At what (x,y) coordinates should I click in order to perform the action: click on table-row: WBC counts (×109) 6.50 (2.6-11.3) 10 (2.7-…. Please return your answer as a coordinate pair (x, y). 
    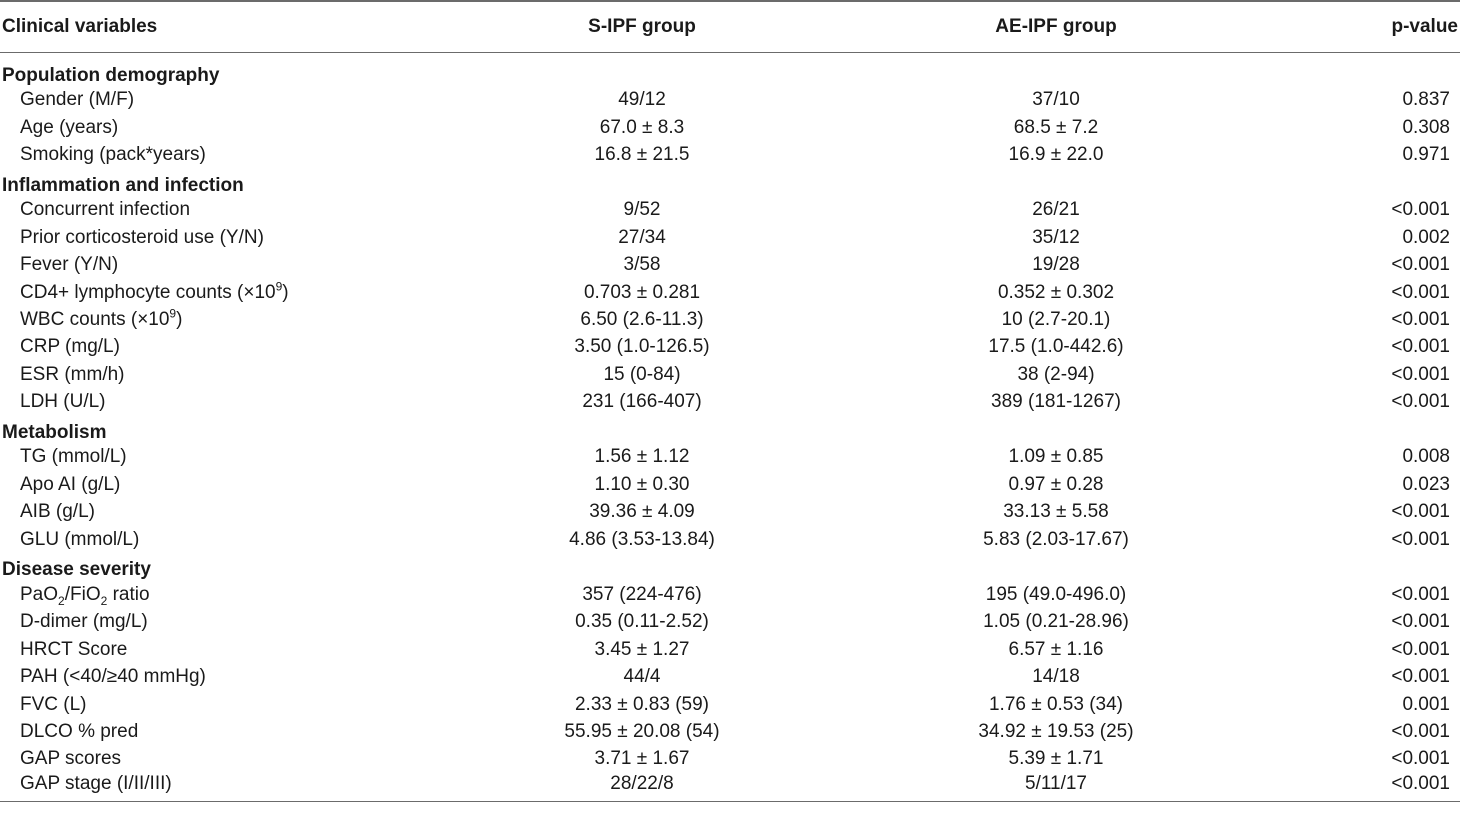
    Looking at the image, I should click on (730, 319).